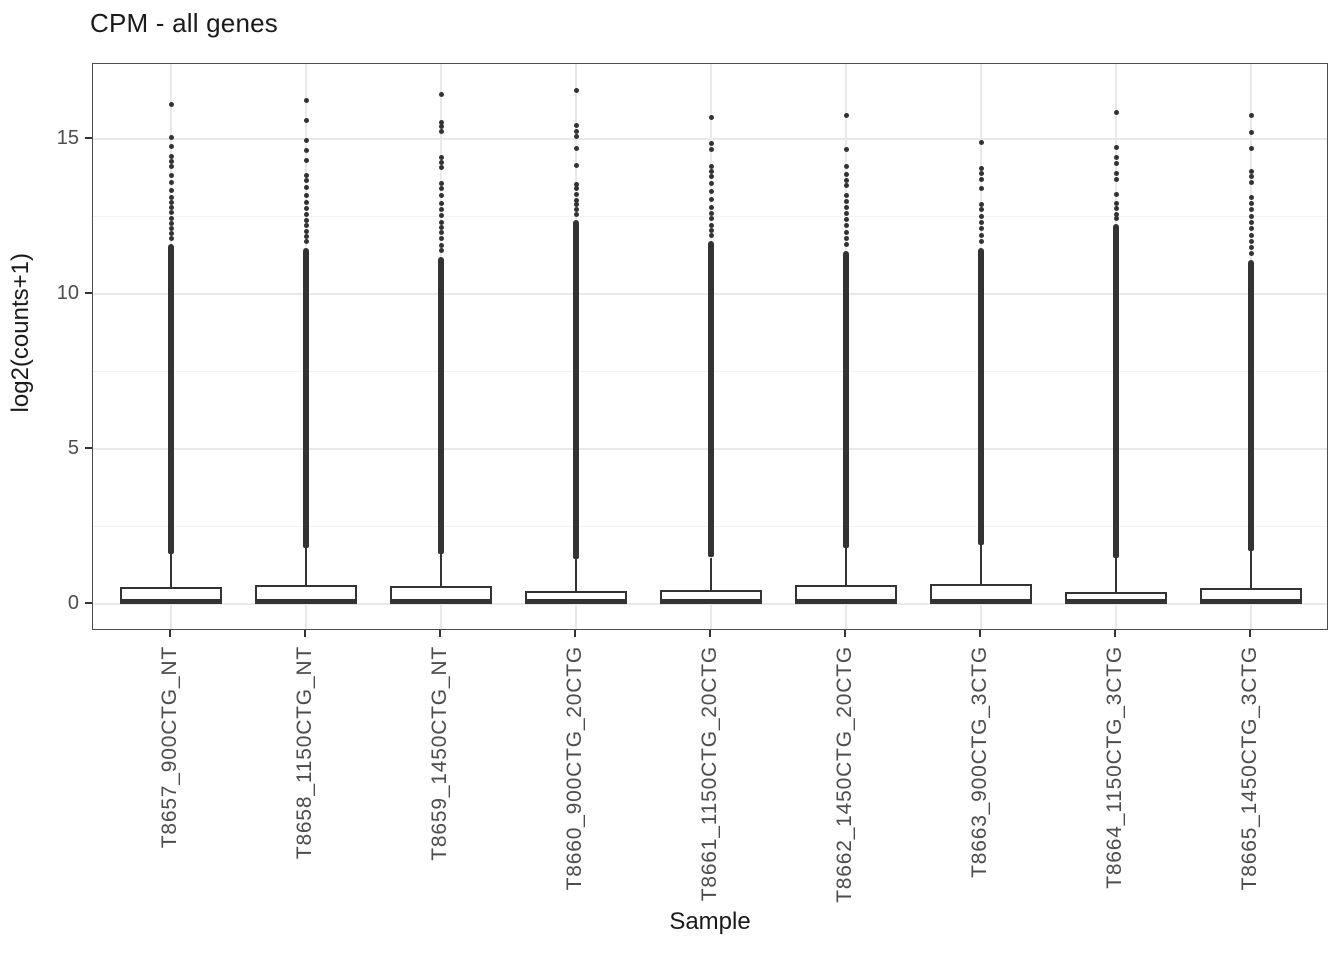  I want to click on x-tick-label: T8659_1450CTG_NT, so click(439, 753).